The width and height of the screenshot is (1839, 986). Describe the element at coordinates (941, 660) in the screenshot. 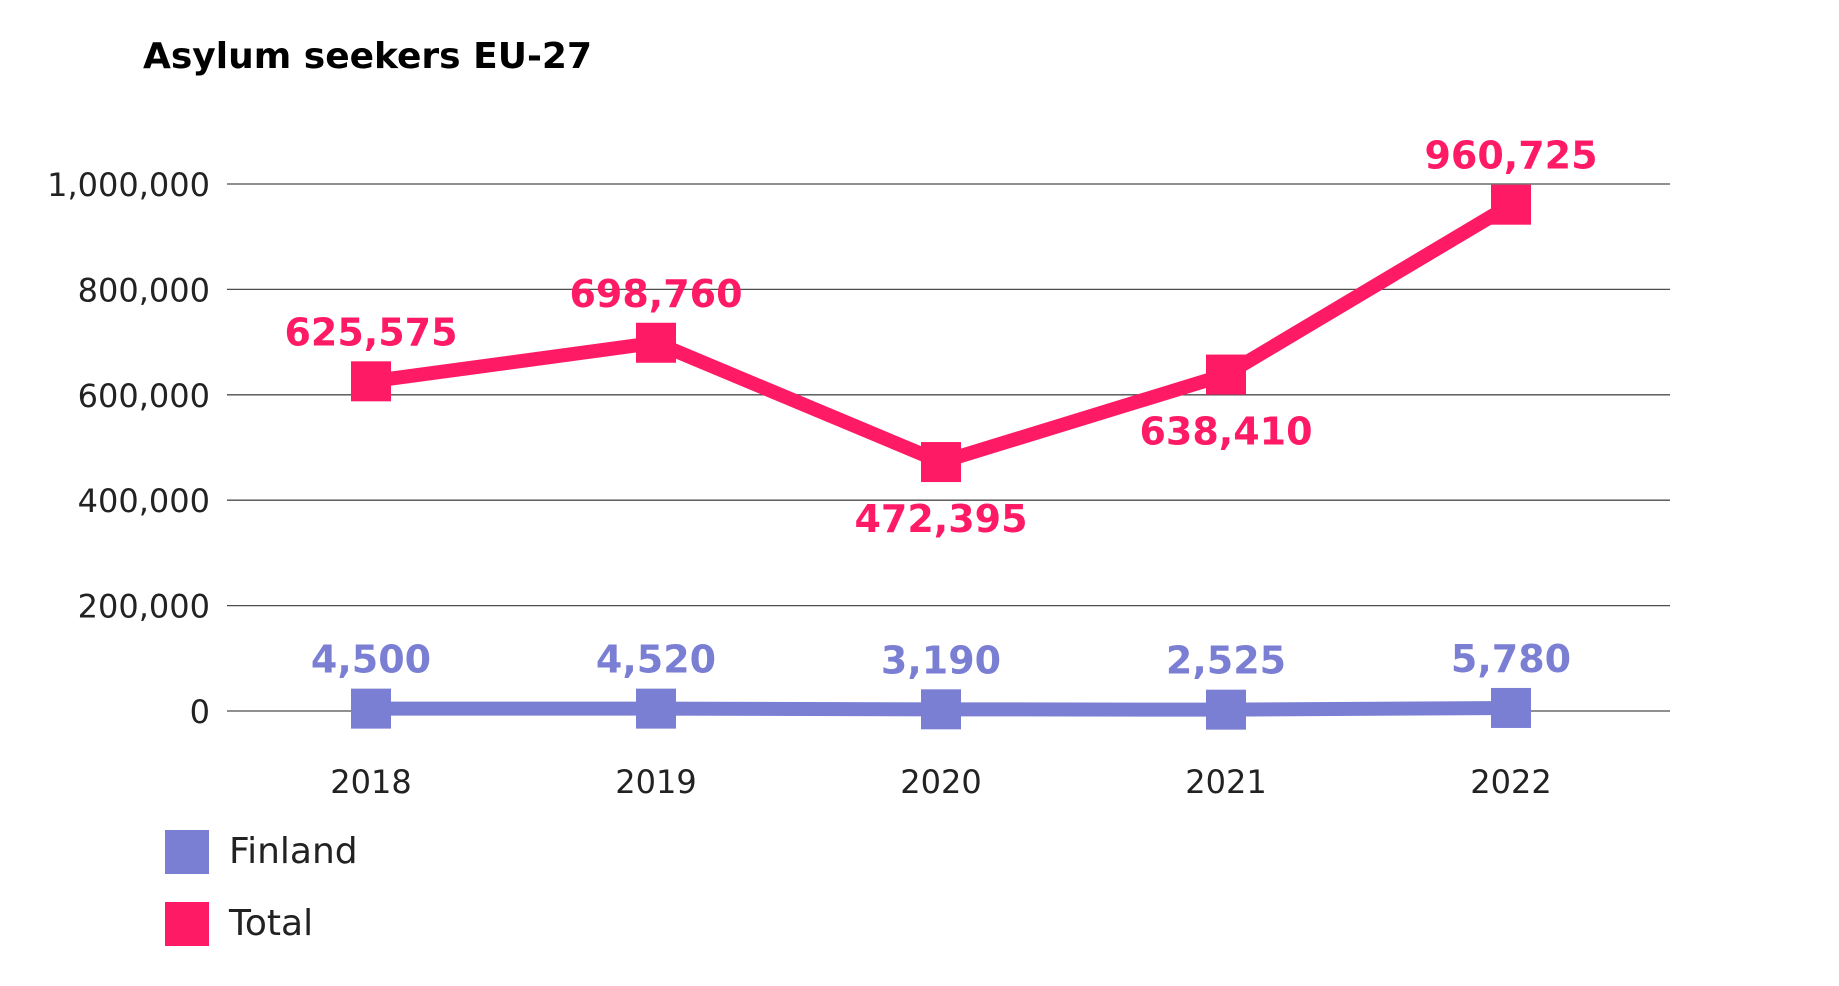

I see `data-label-finland: 3,190` at that location.